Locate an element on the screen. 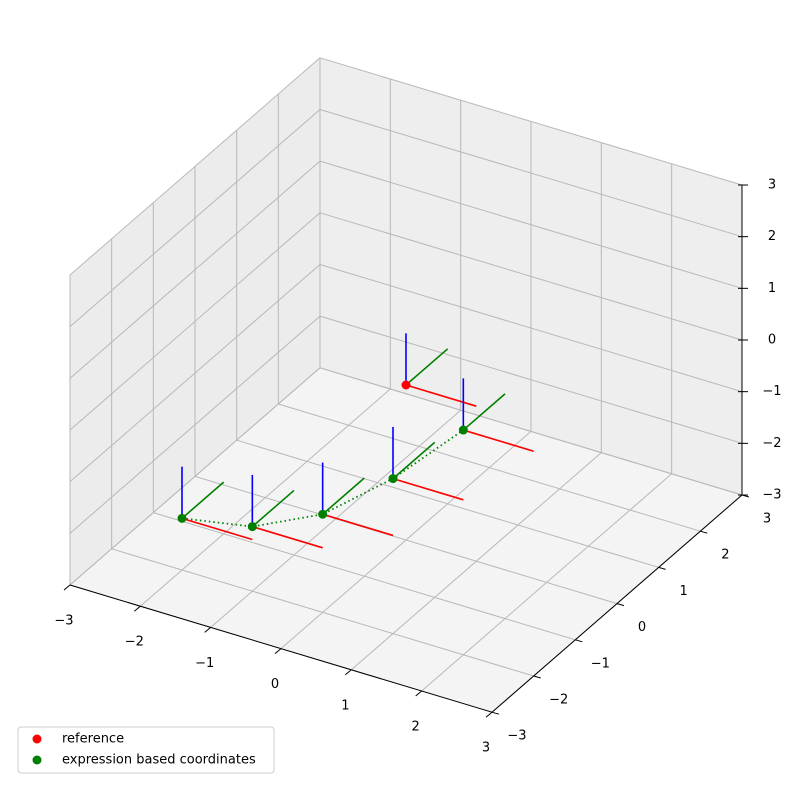 The height and width of the screenshot is (794, 791). z-tick-label: −3 is located at coordinates (771, 495).